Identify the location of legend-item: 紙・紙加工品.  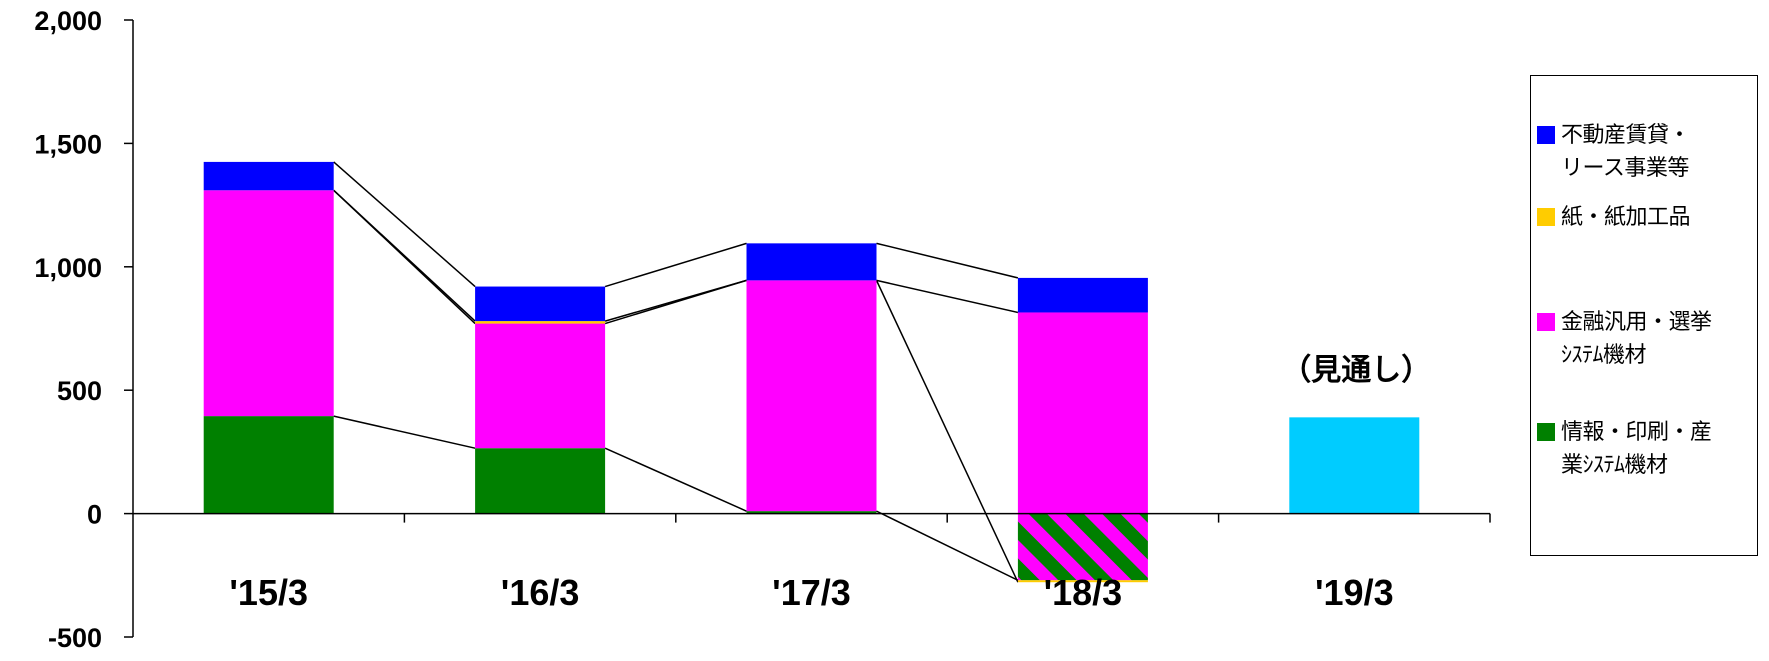
(1645, 217).